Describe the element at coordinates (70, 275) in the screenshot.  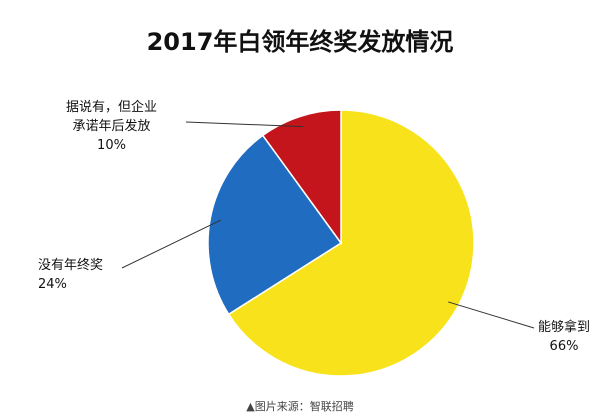
I see `slice-label-no-bonus: 没有年终奖 24%` at that location.